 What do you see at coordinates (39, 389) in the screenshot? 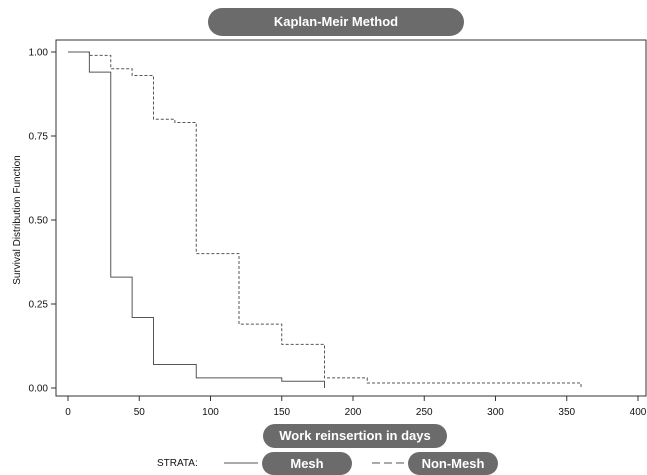
I see `y-tick-label: 0.00` at bounding box center [39, 389].